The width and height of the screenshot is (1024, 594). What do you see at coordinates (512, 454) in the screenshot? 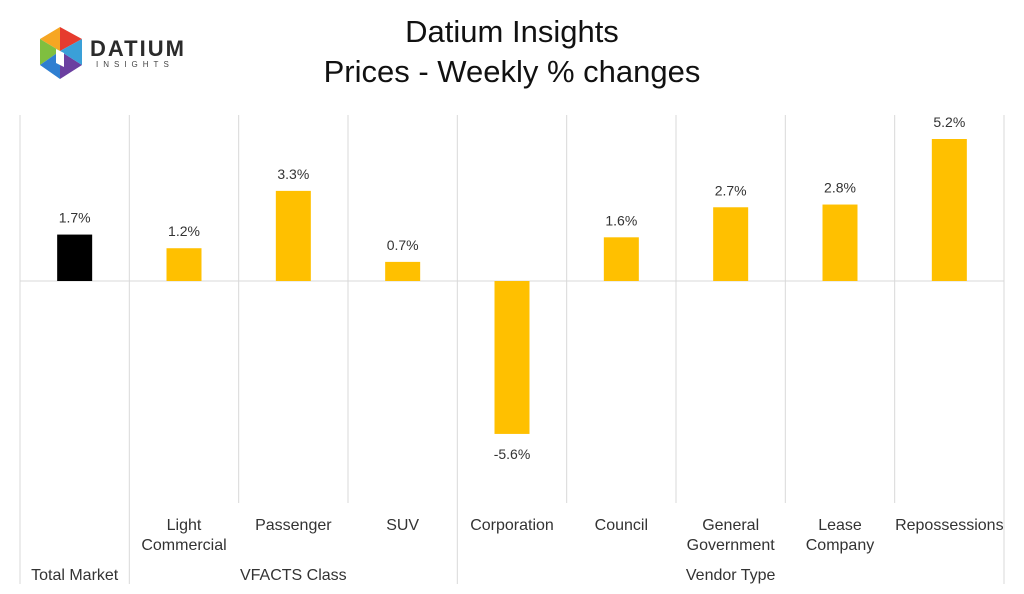
I see `data-label: -5.6%` at bounding box center [512, 454].